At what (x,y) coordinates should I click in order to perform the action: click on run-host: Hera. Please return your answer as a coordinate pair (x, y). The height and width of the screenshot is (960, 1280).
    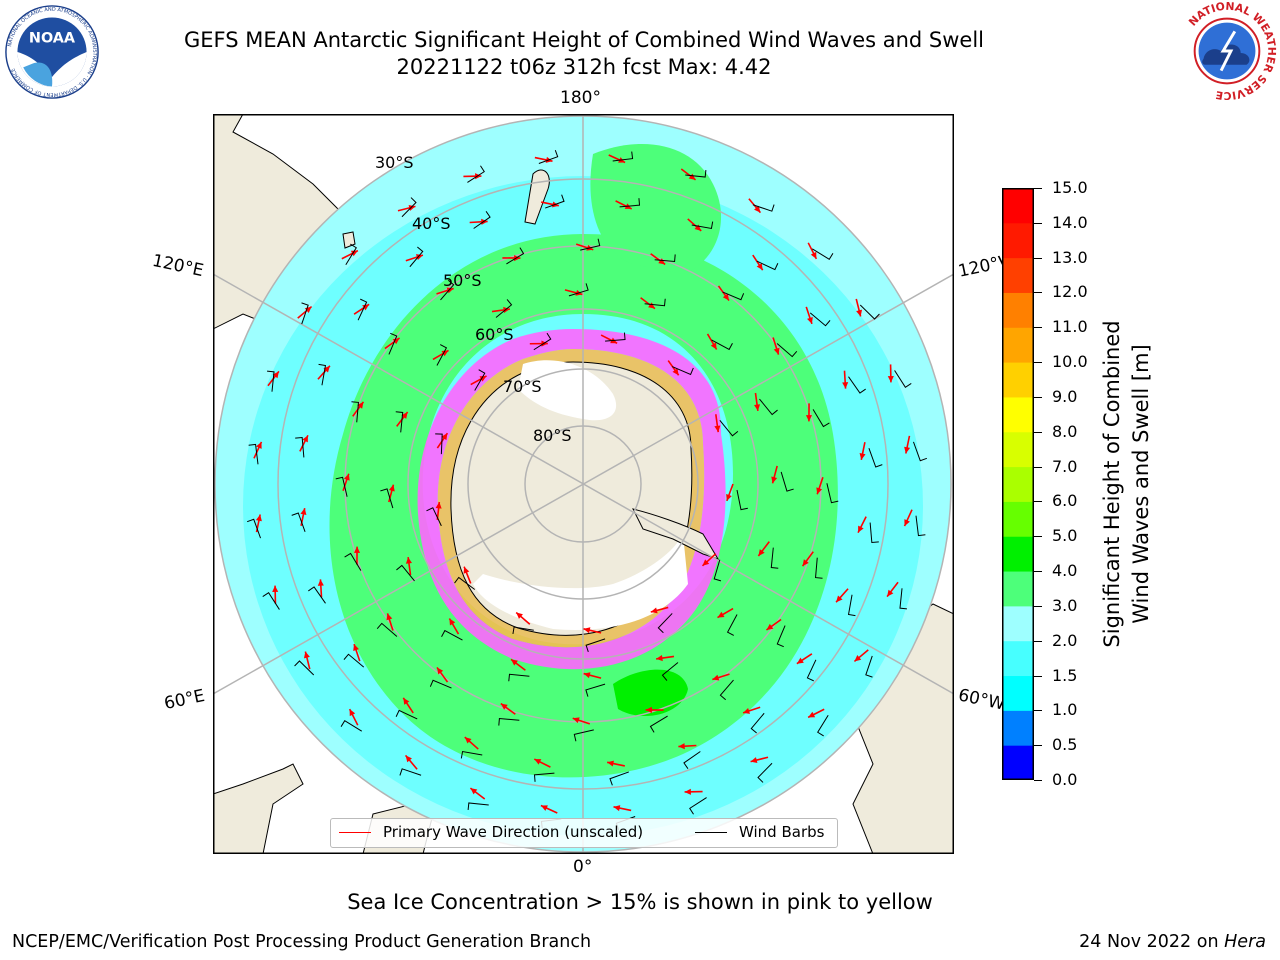
    Looking at the image, I should click on (1245, 942).